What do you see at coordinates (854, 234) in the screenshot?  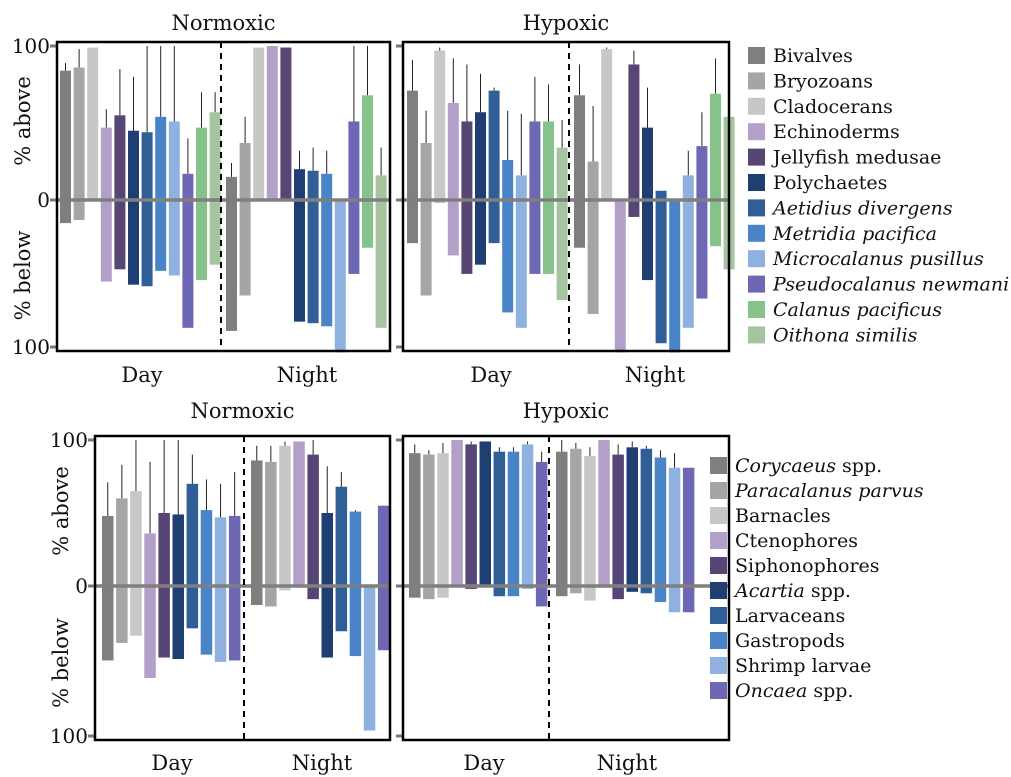 I see `legend-label: Metridia pacifica` at bounding box center [854, 234].